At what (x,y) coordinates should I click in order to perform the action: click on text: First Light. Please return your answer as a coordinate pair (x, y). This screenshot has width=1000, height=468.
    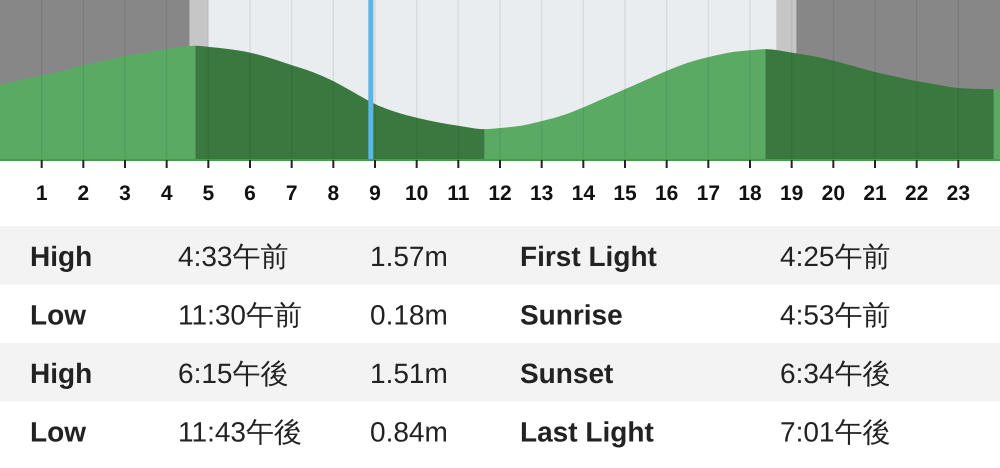
    Looking at the image, I should click on (588, 256).